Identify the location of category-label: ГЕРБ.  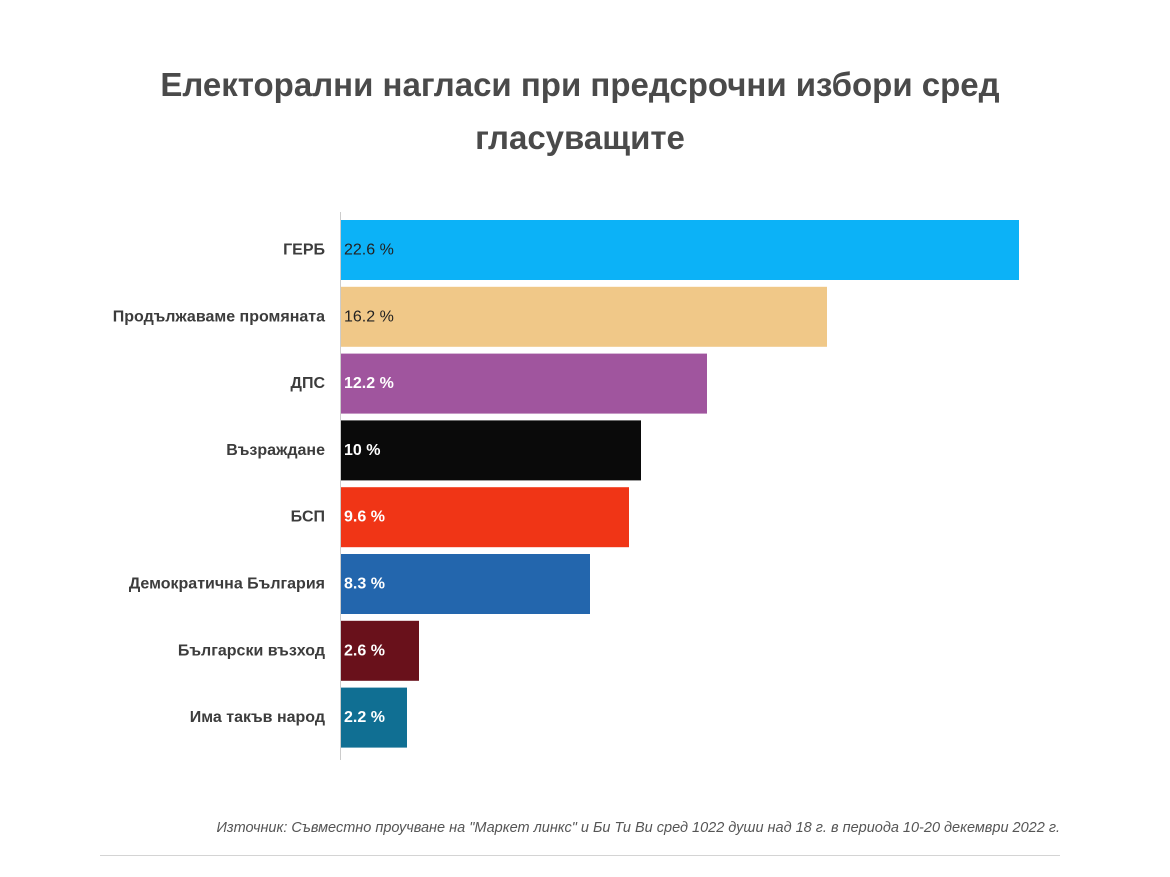
(304, 250).